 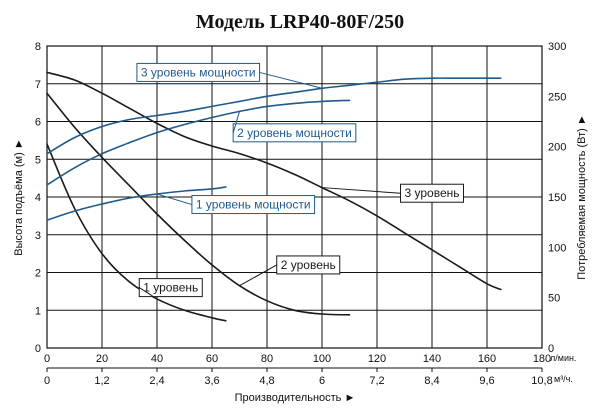 What do you see at coordinates (431, 193) in the screenshot?
I see `svg-text: 3 уровень` at bounding box center [431, 193].